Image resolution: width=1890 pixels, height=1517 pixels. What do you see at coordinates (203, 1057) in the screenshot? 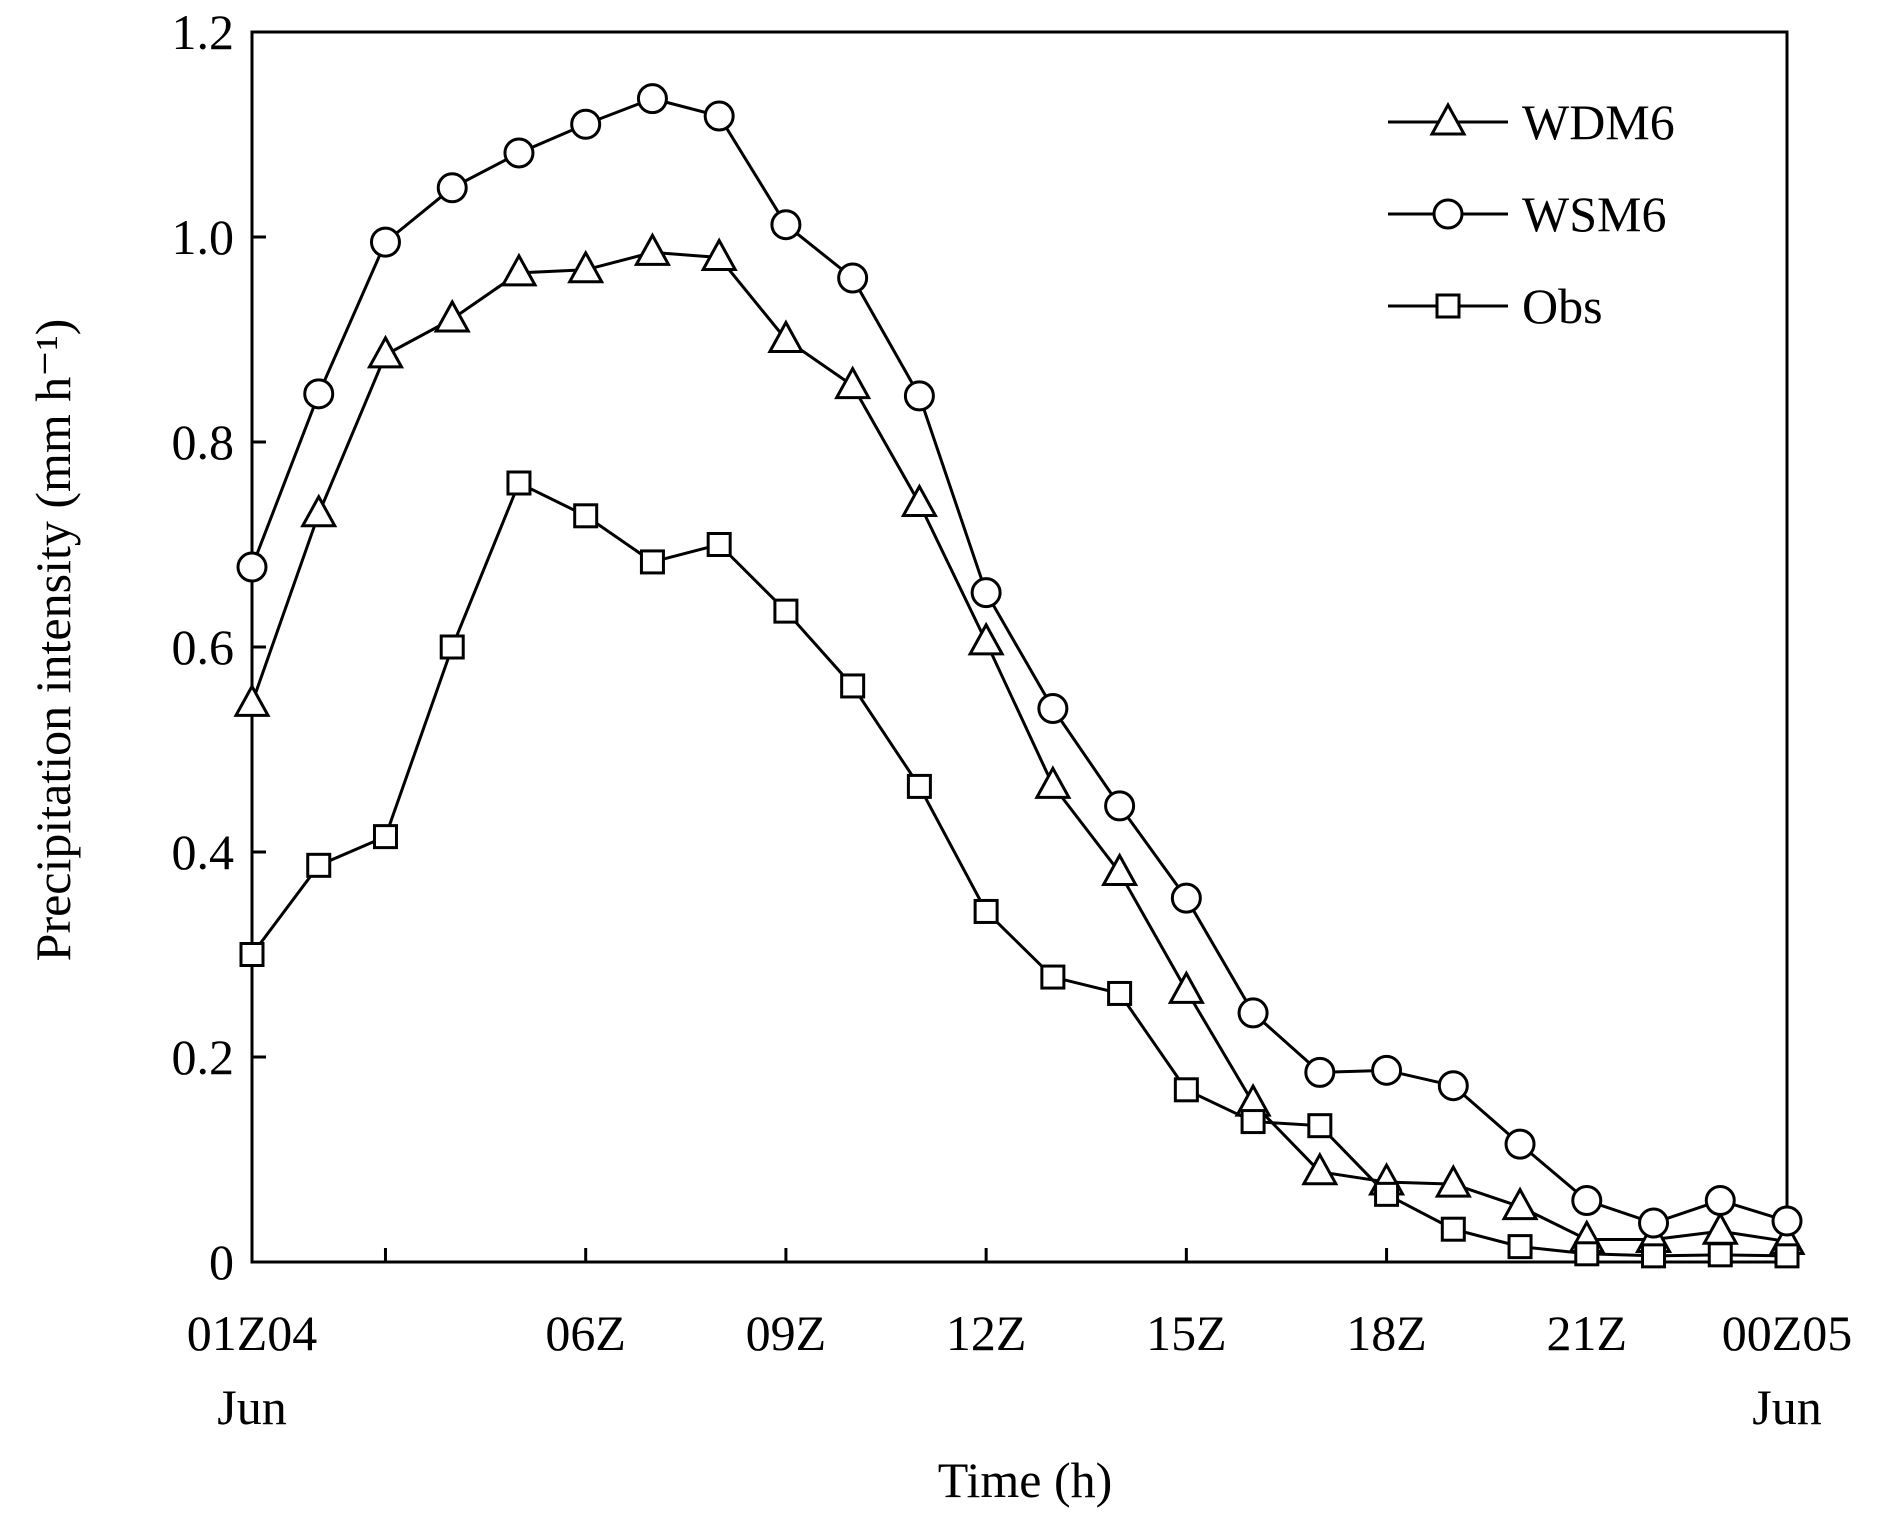
I see `y-tick-label: 0.2` at bounding box center [203, 1057].